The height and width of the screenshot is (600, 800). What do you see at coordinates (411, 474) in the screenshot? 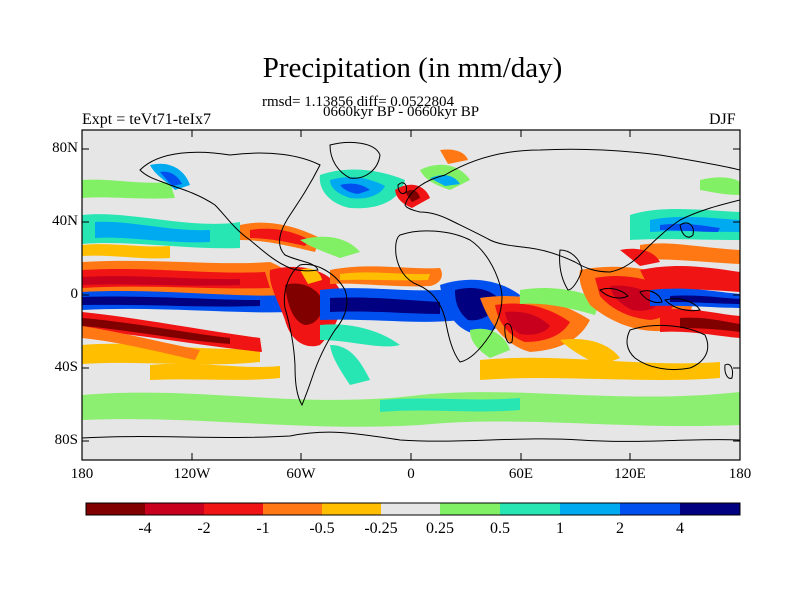
I see `lon-label: 0` at bounding box center [411, 474].